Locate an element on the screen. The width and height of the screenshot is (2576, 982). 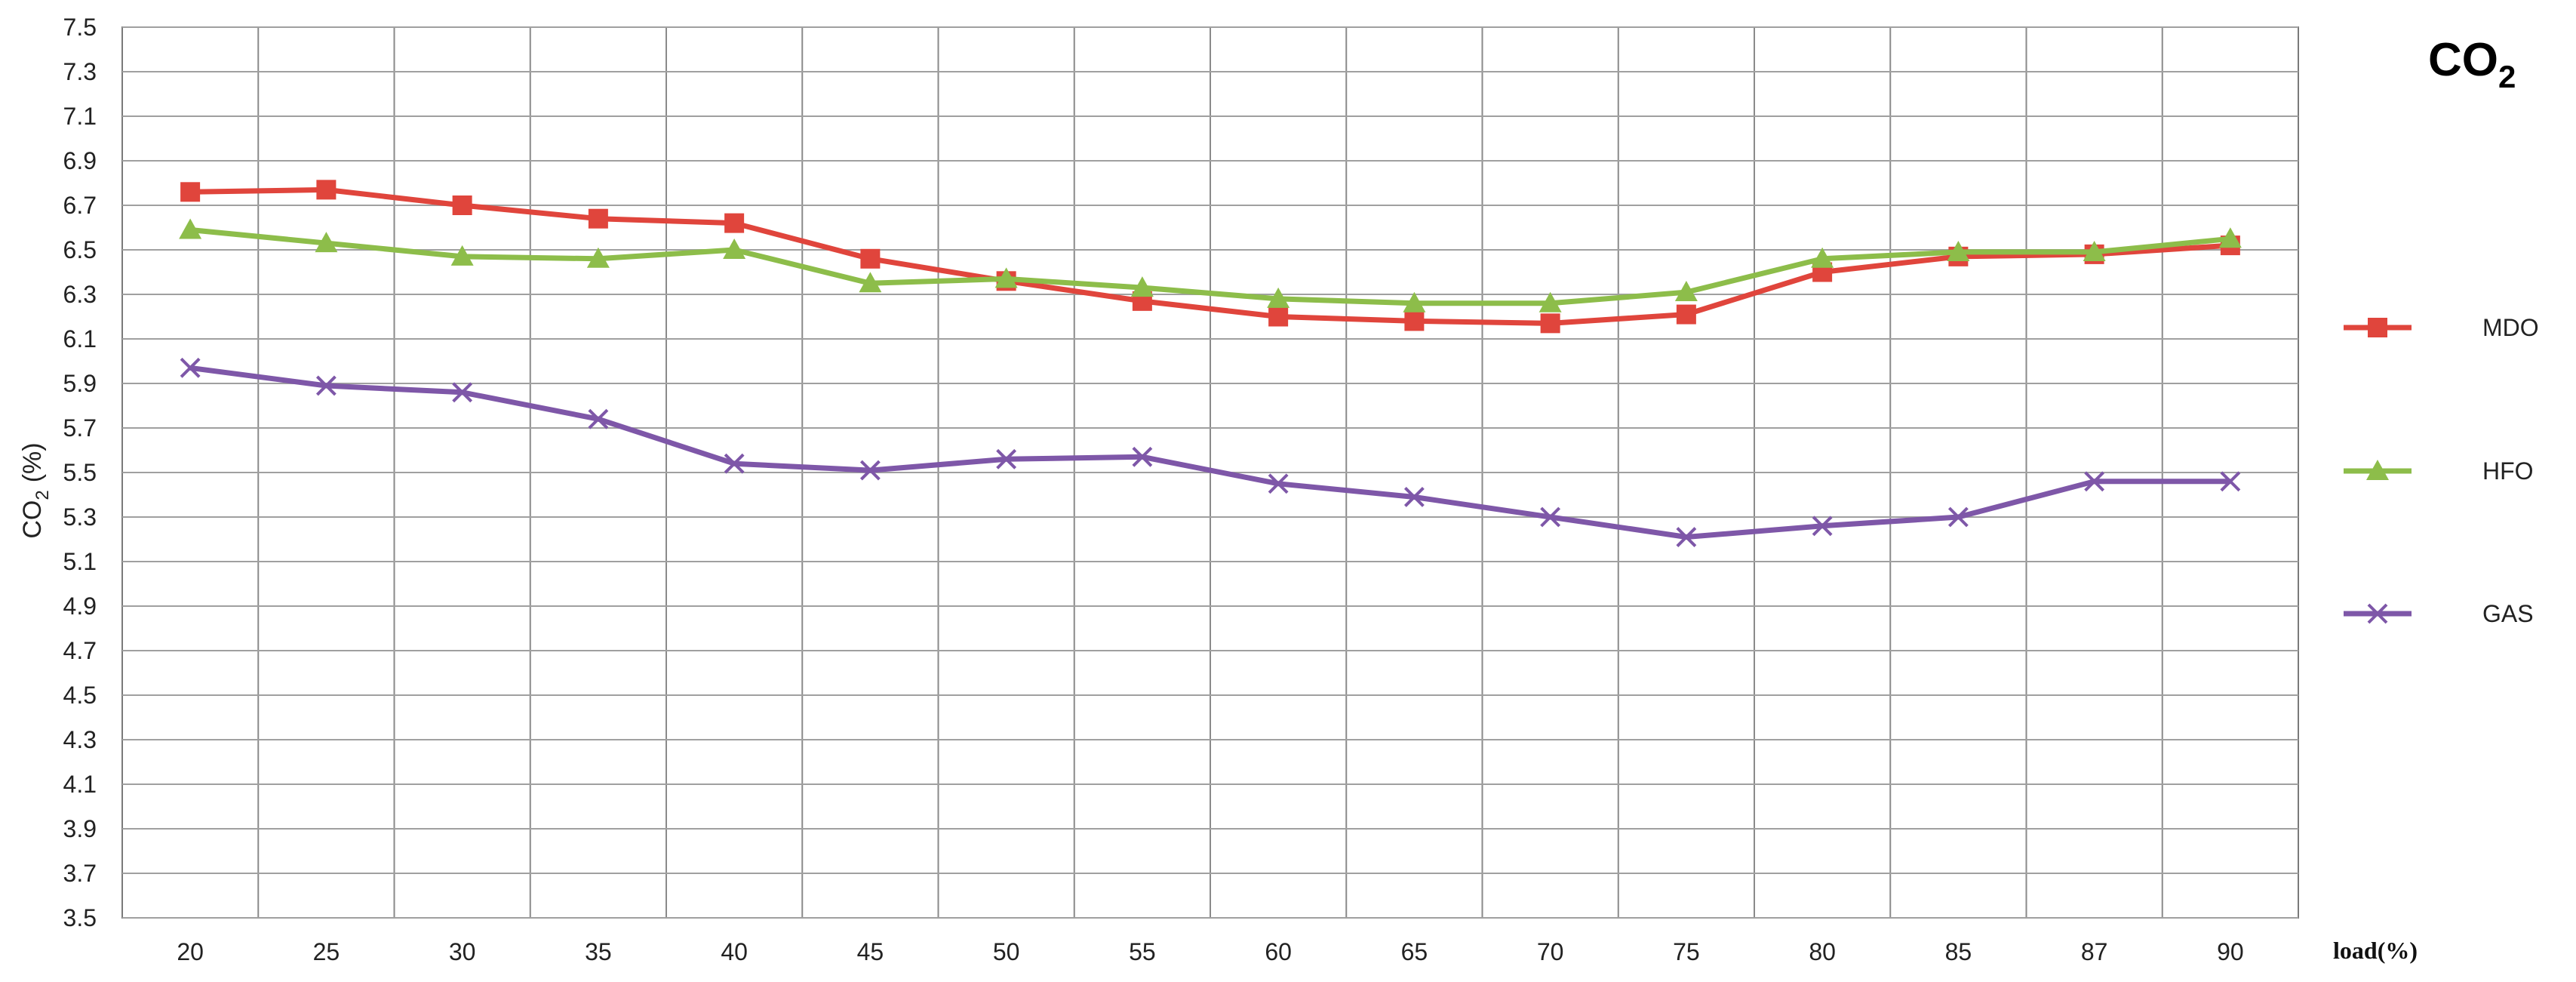
series-line-gas is located at coordinates (1209, 452).